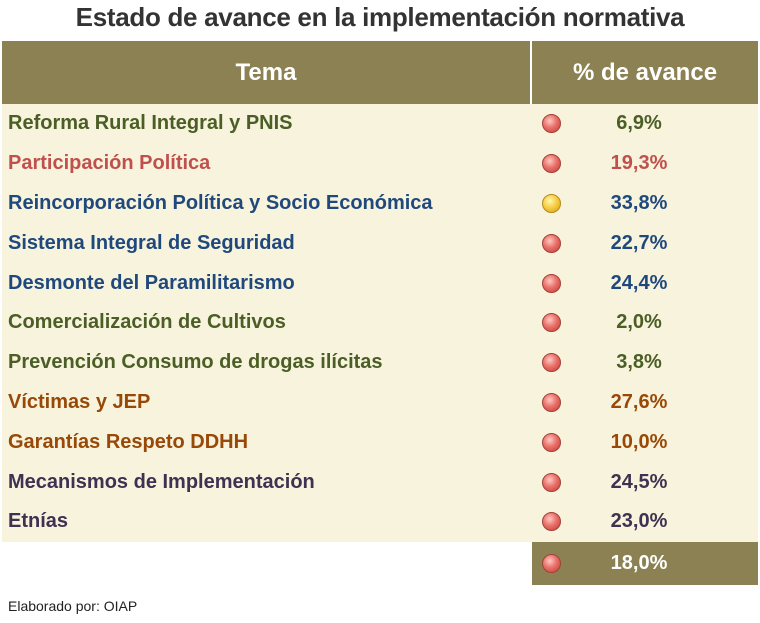  I want to click on avance-value: 27,6%, so click(639, 401).